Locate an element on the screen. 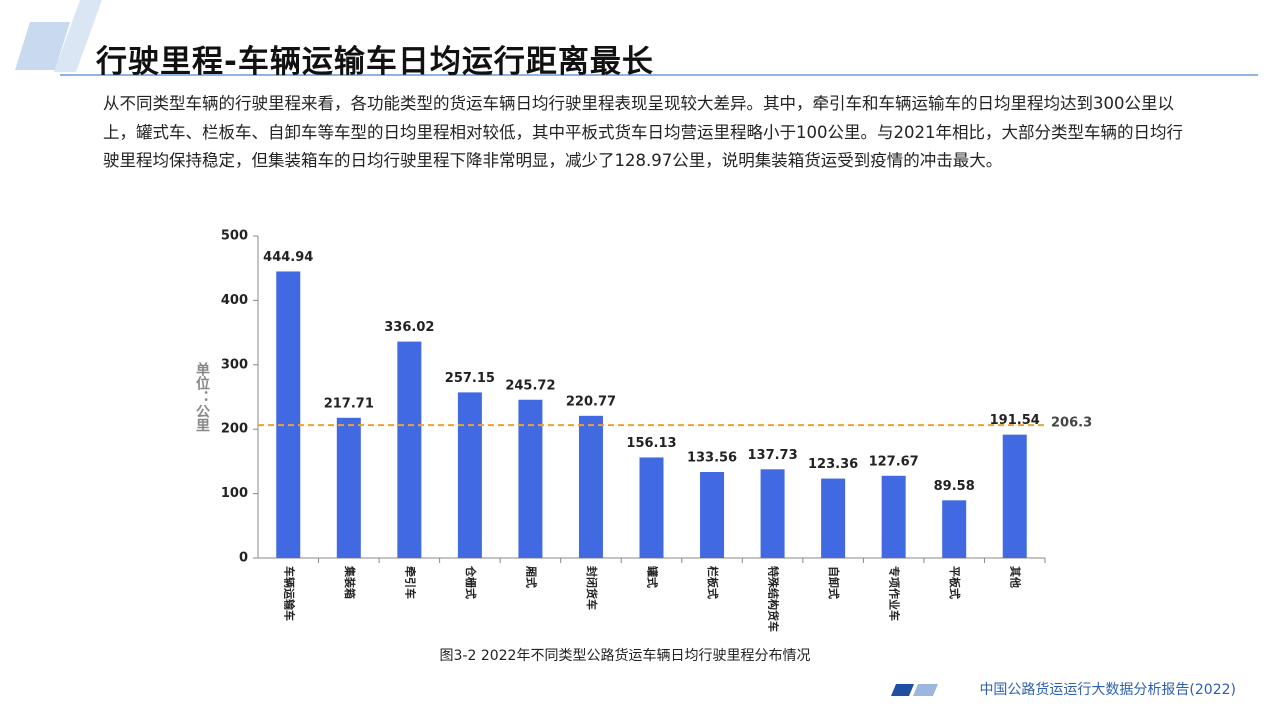 The width and height of the screenshot is (1280, 720). y-tick-label: 300 is located at coordinates (234, 364).